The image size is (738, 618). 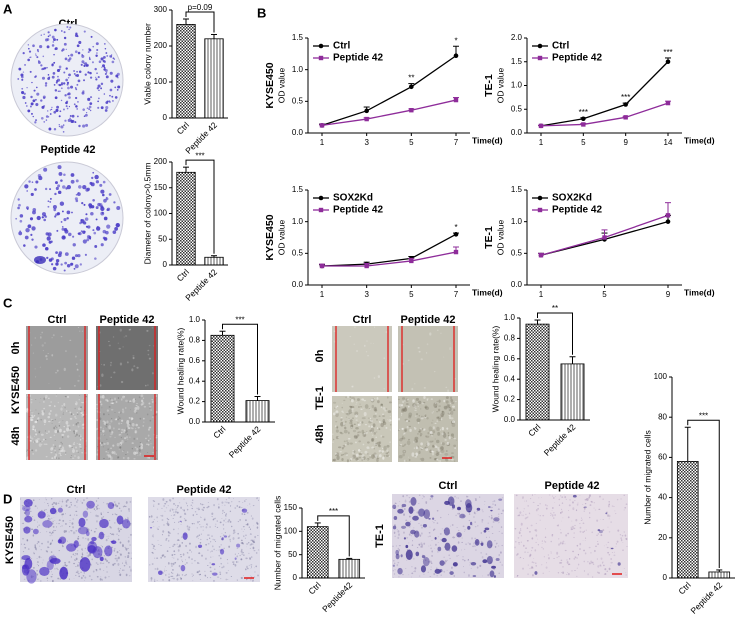 What do you see at coordinates (687, 444) in the screenshot?
I see `error-bar` at bounding box center [687, 444].